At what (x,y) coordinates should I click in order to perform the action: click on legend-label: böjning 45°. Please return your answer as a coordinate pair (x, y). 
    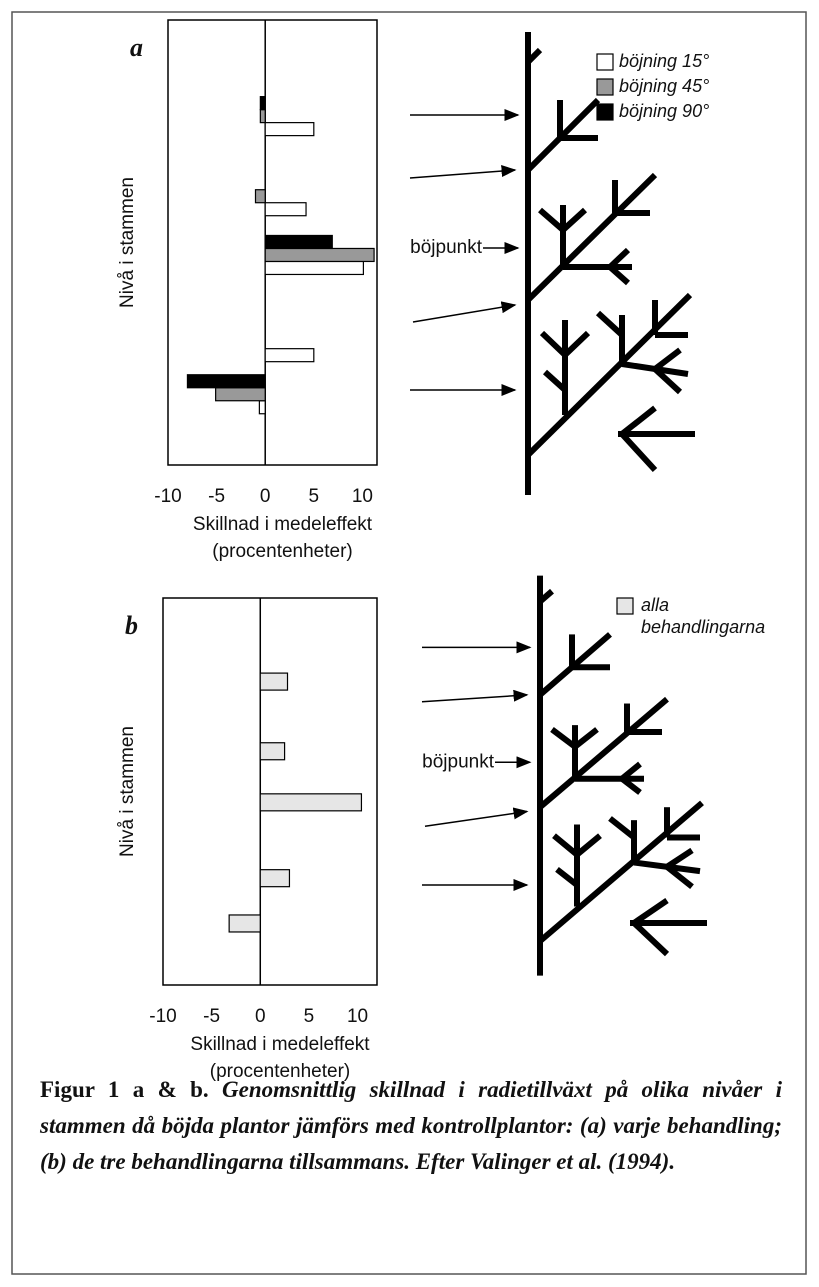
    Looking at the image, I should click on (664, 86).